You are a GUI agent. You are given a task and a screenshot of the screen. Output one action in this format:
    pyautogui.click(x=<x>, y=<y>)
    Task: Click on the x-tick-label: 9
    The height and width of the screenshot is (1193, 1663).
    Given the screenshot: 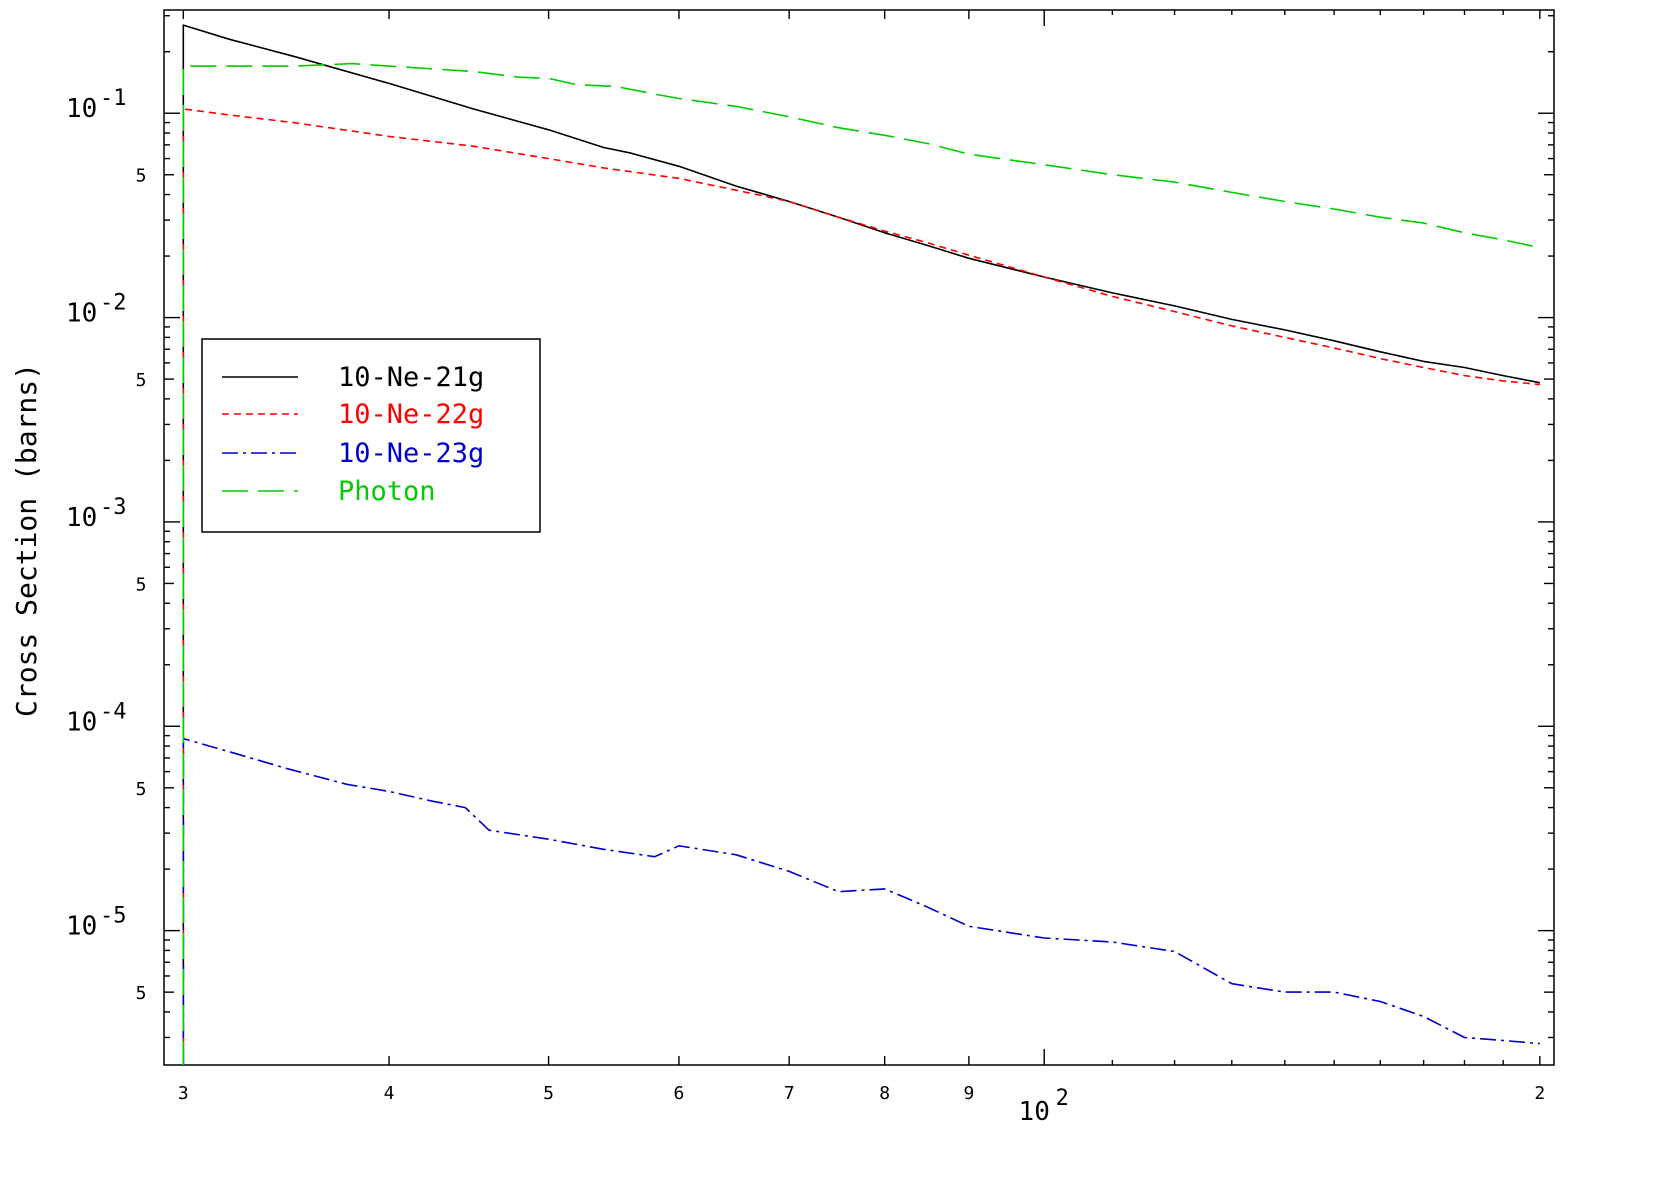 What is the action you would take?
    pyautogui.click(x=968, y=1093)
    